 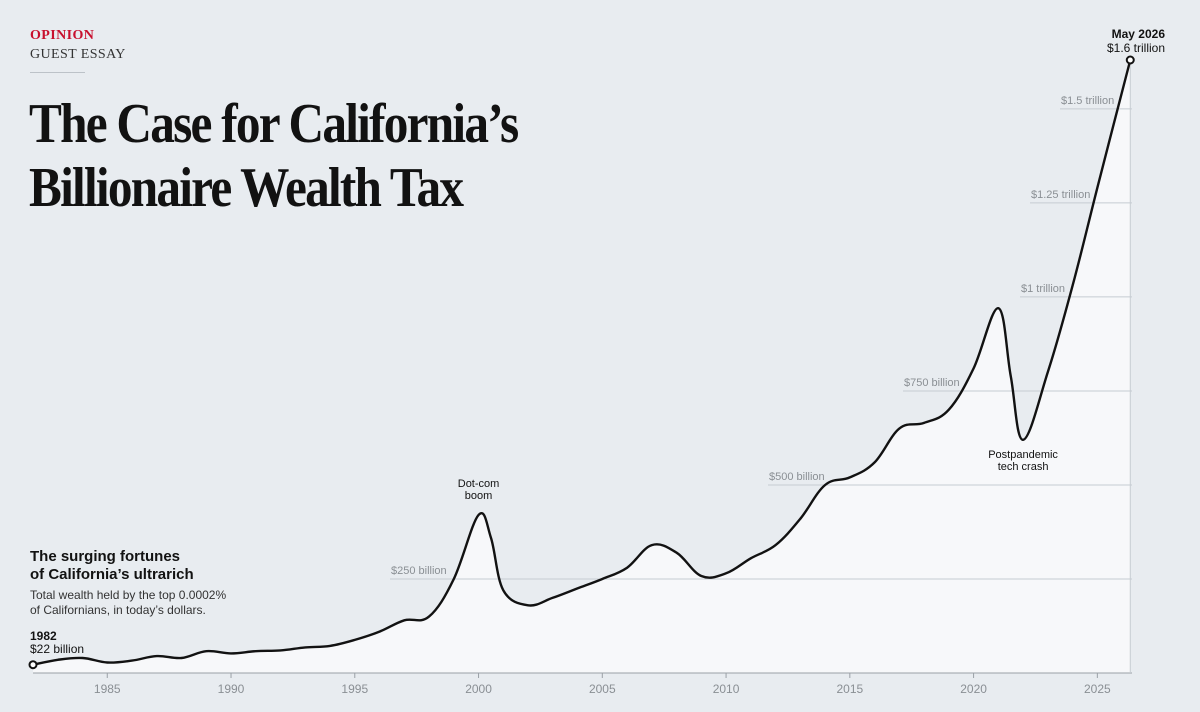 What do you see at coordinates (1097, 689) in the screenshot?
I see `x-tick-label: 2025` at bounding box center [1097, 689].